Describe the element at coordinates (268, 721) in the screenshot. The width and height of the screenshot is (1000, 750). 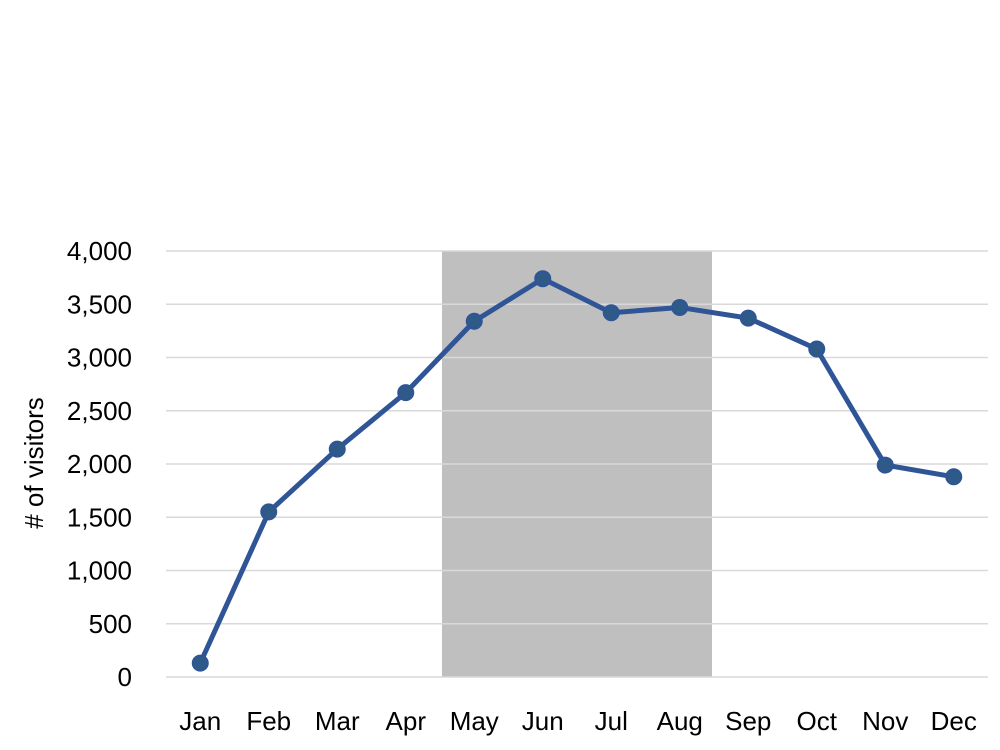
I see `x-tick-label: Feb` at that location.